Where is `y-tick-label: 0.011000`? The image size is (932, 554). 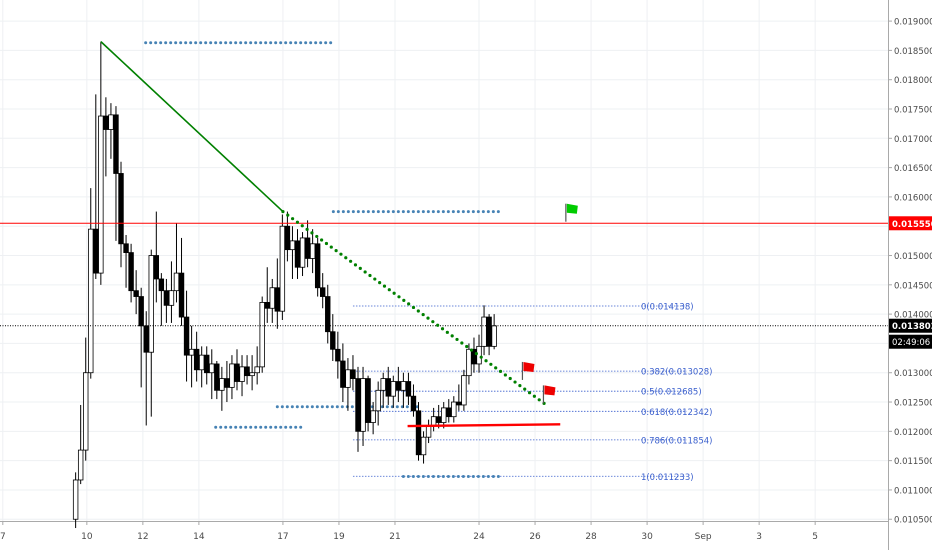
y-tick-label: 0.011000 is located at coordinates (913, 491).